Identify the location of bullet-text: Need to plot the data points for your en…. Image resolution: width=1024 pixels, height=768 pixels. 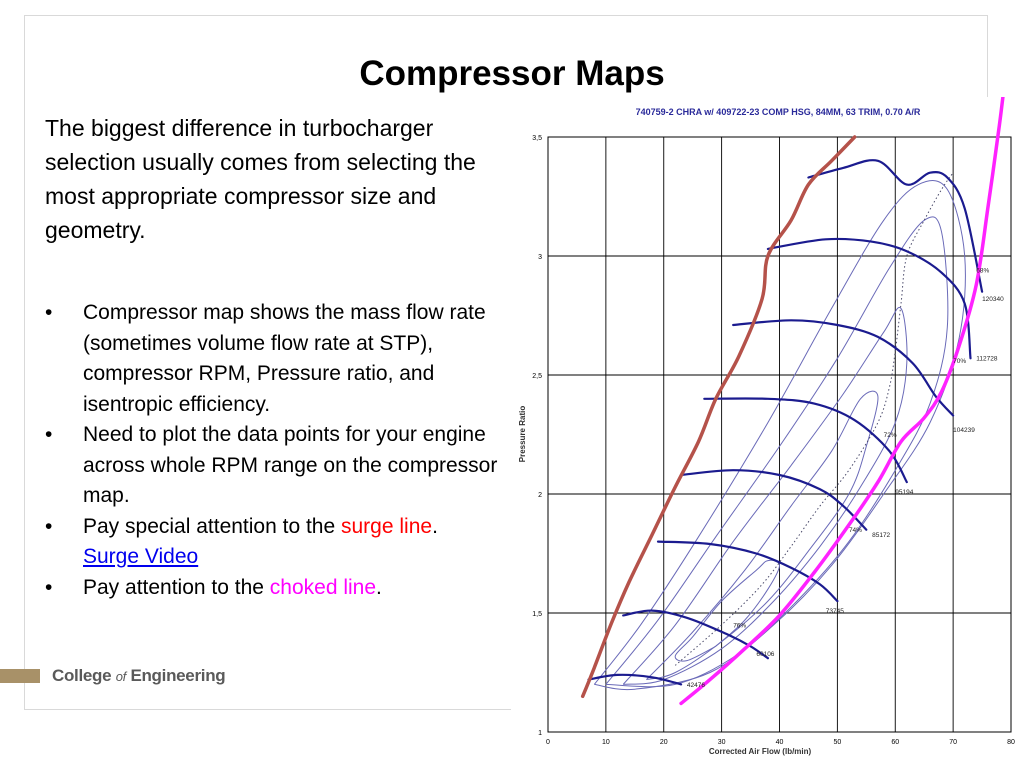
(290, 465).